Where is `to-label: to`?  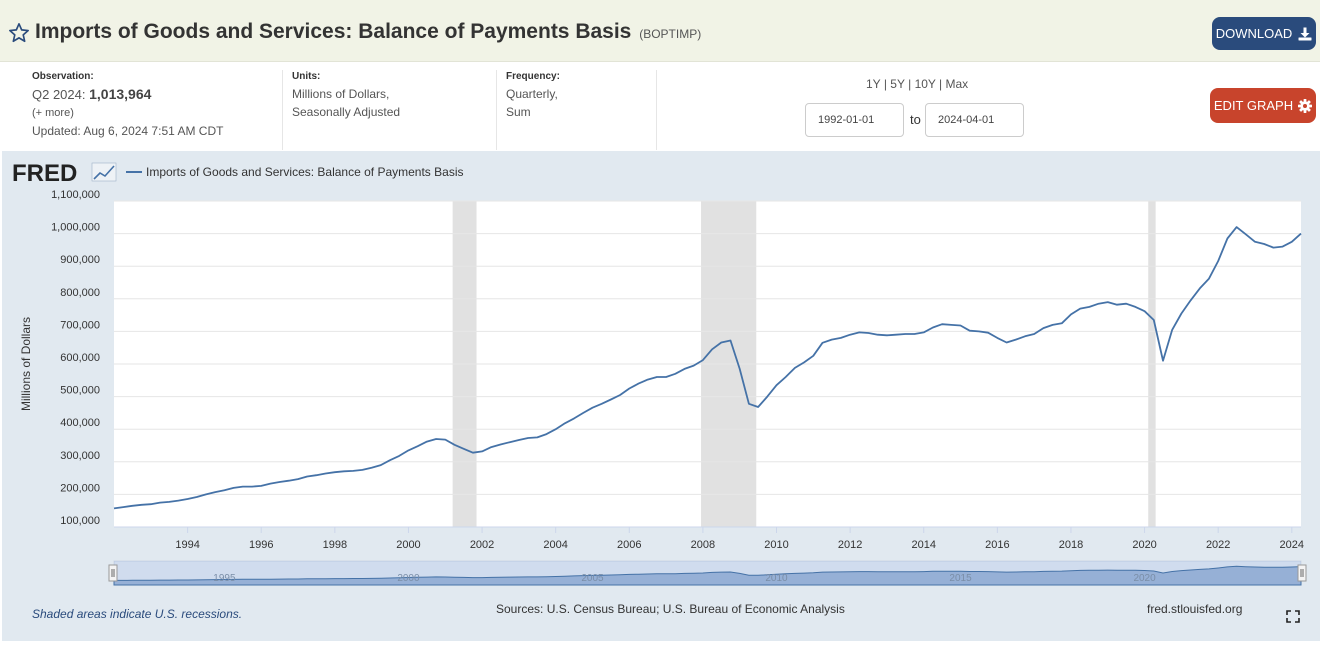
to-label: to is located at coordinates (915, 119).